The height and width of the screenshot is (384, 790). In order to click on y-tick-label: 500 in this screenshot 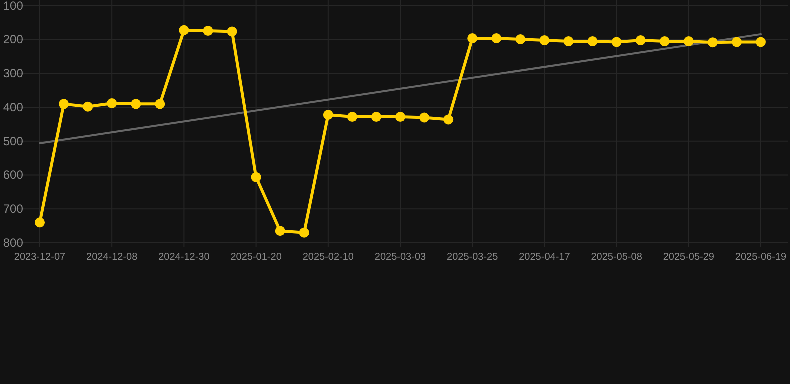, I will do `click(13, 141)`.